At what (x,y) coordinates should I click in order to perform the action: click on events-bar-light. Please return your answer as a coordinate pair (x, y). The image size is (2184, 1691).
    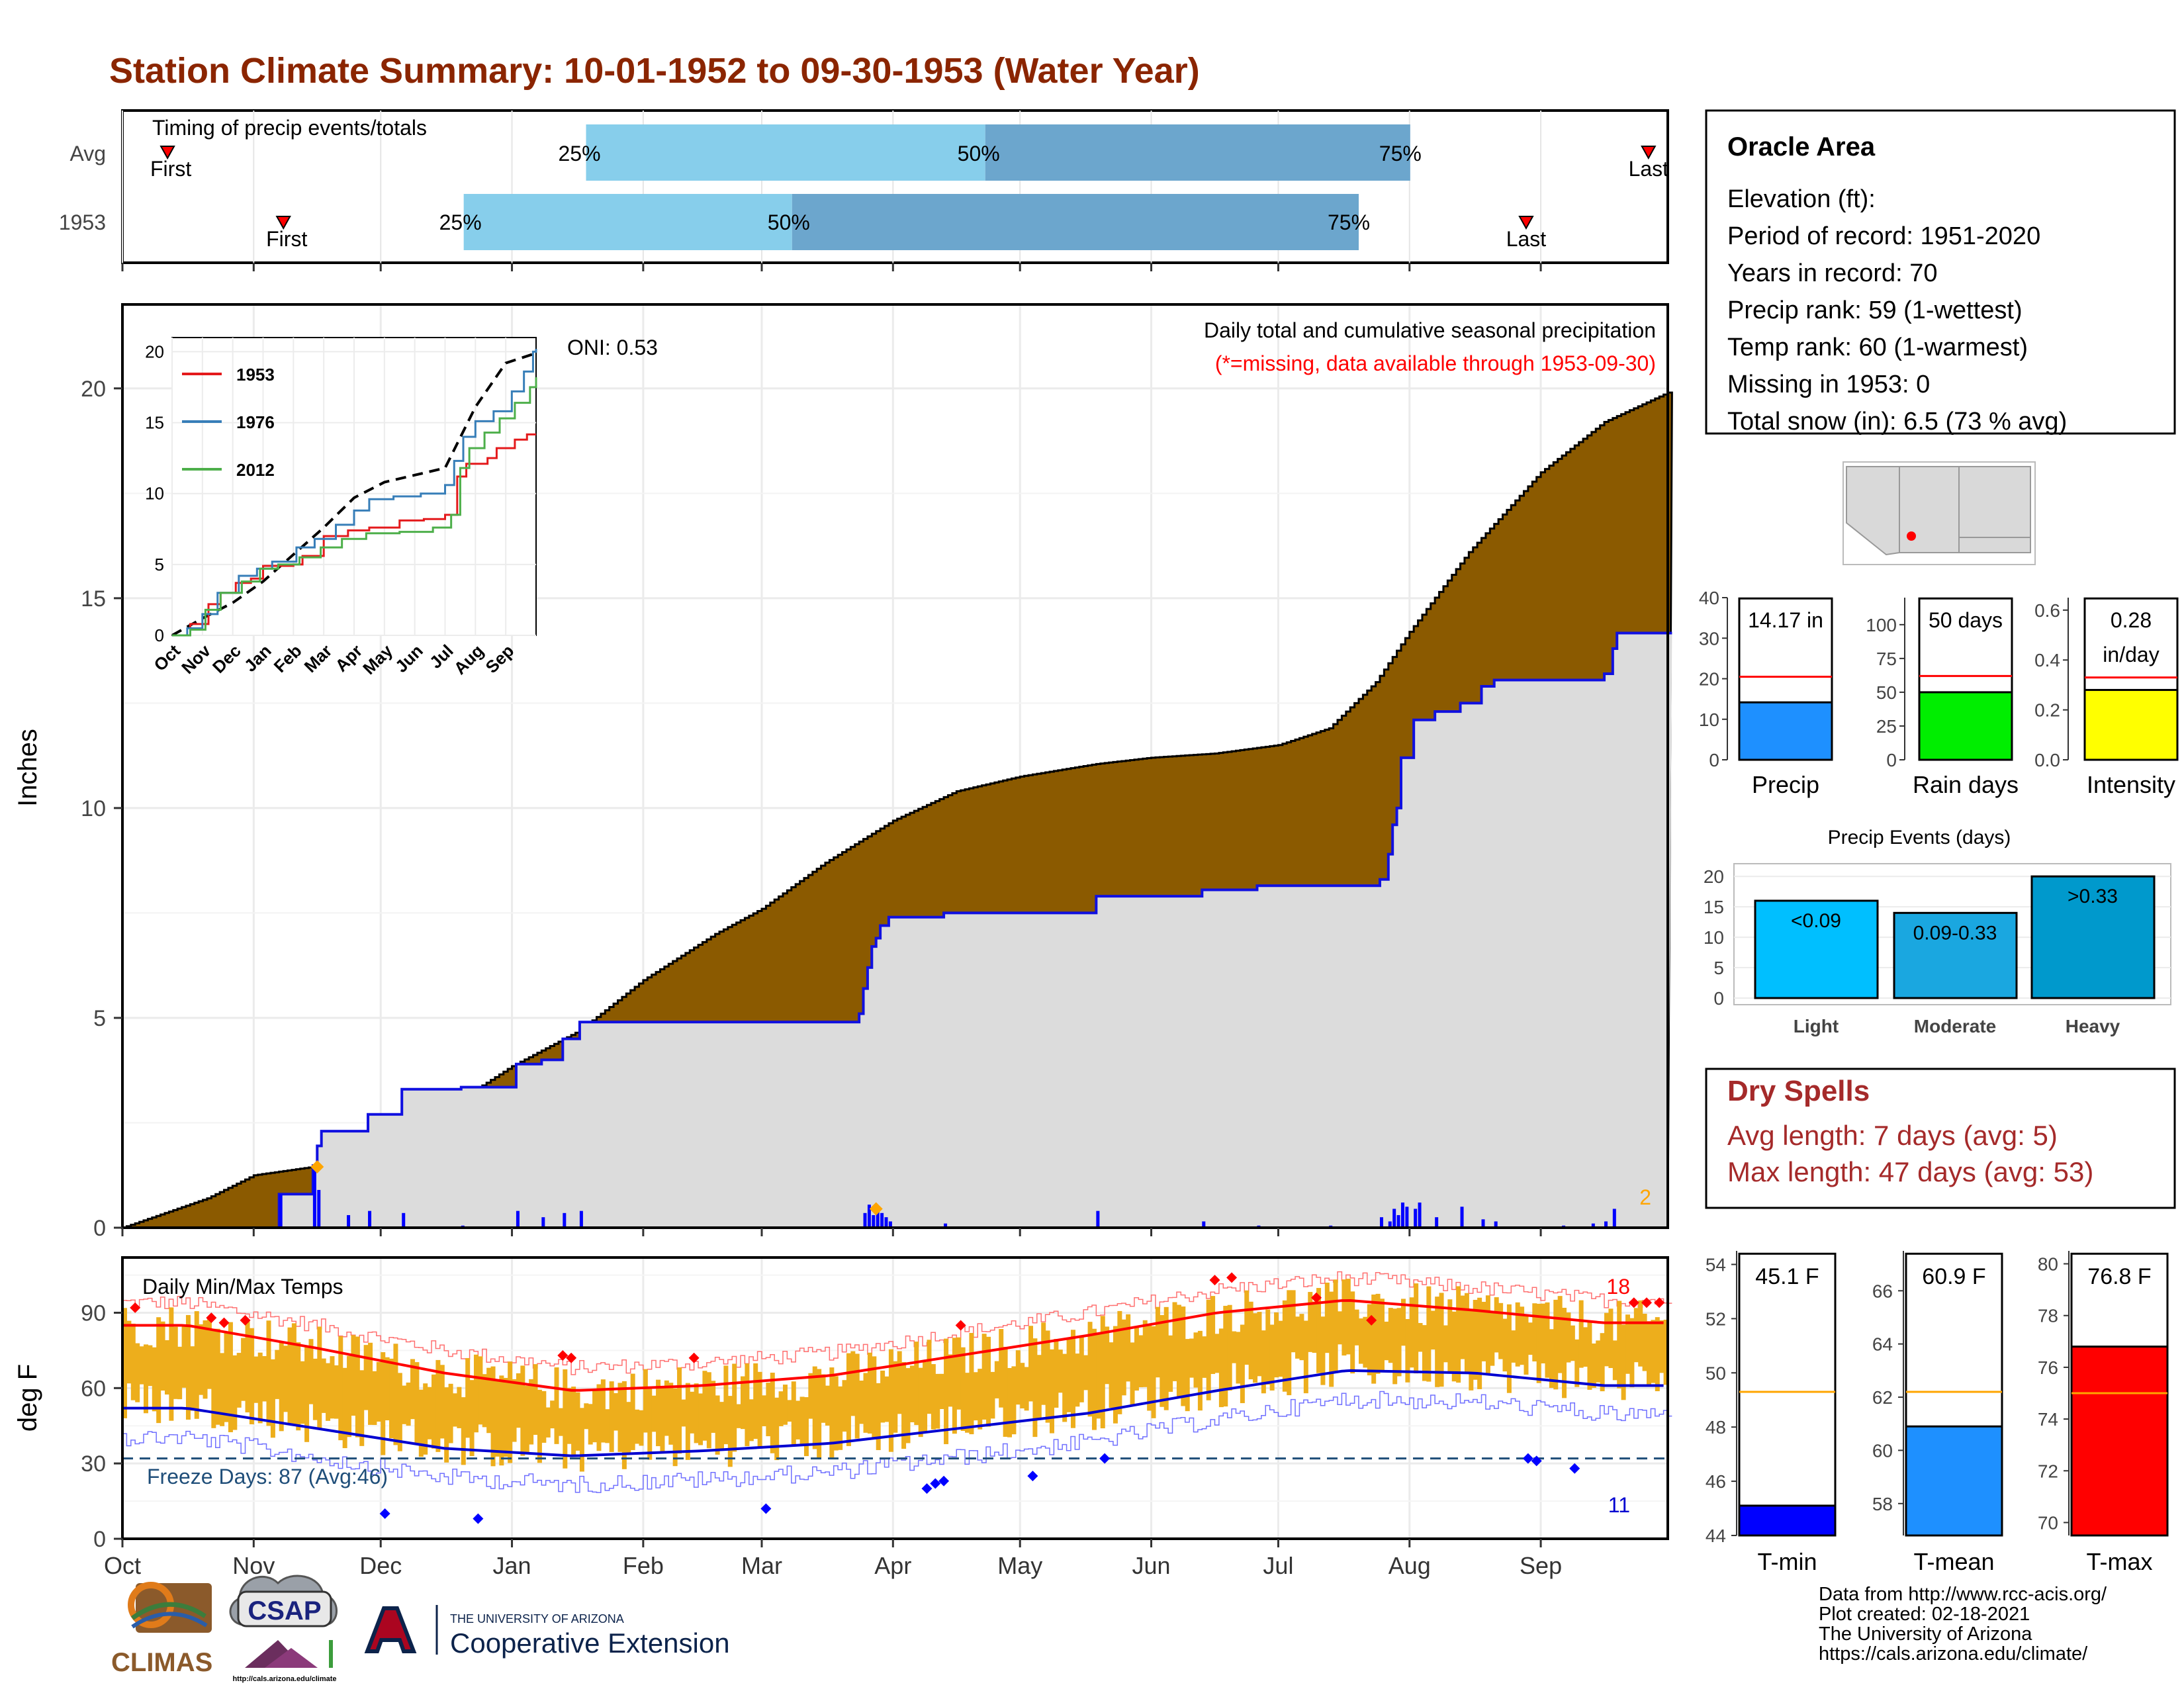
    Looking at the image, I should click on (1817, 949).